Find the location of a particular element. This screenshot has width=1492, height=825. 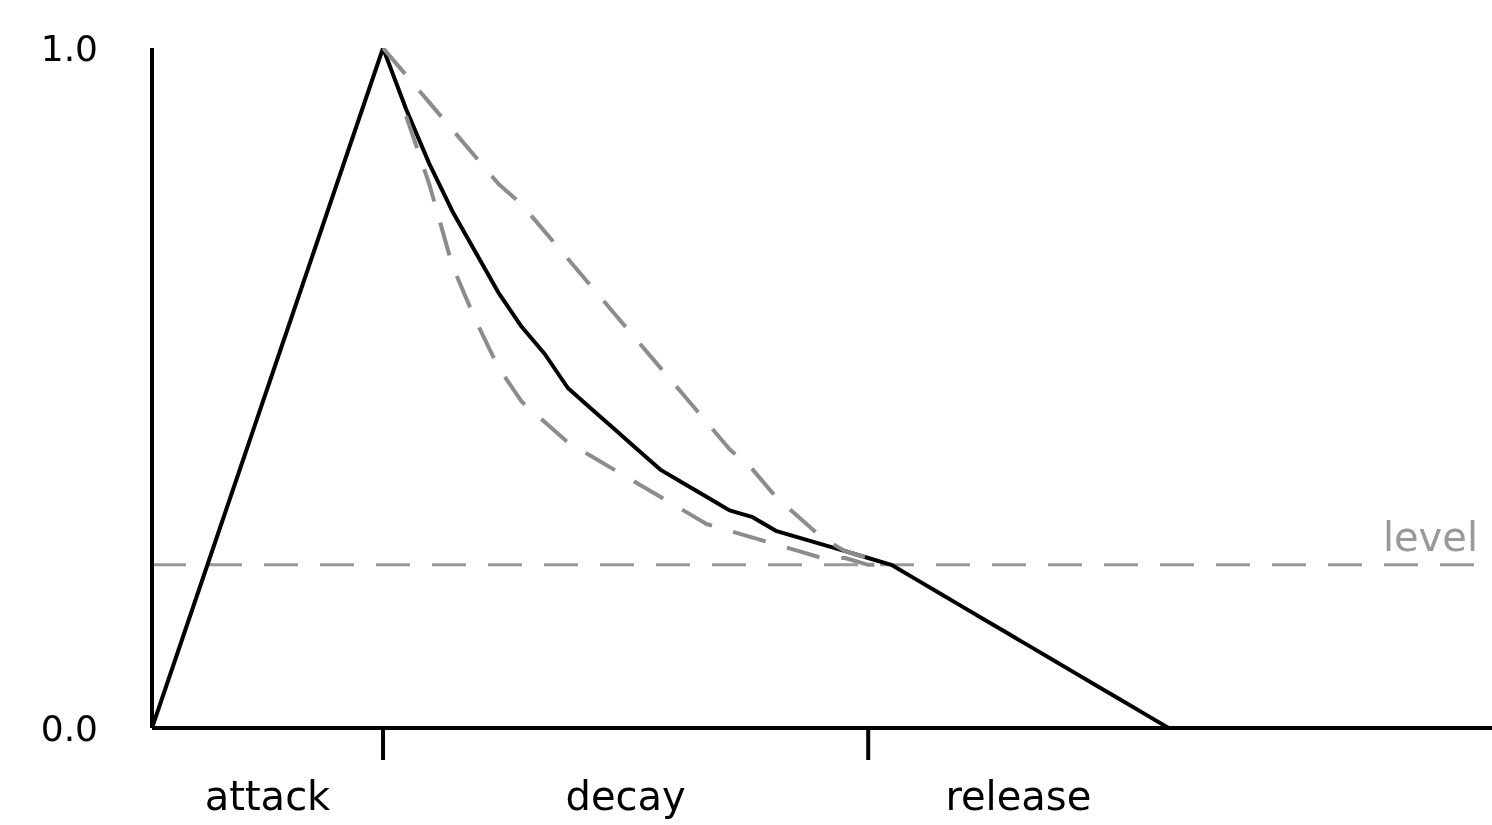

ref-line-label: level is located at coordinates (1430, 536).